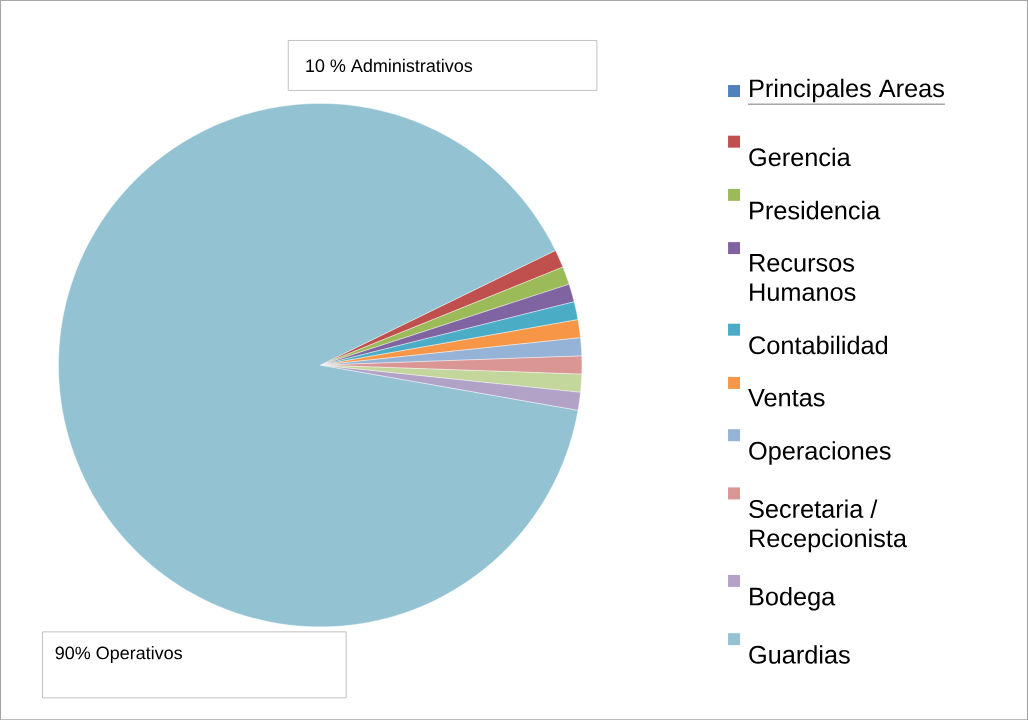  I want to click on legend-label: Bodega, so click(793, 598).